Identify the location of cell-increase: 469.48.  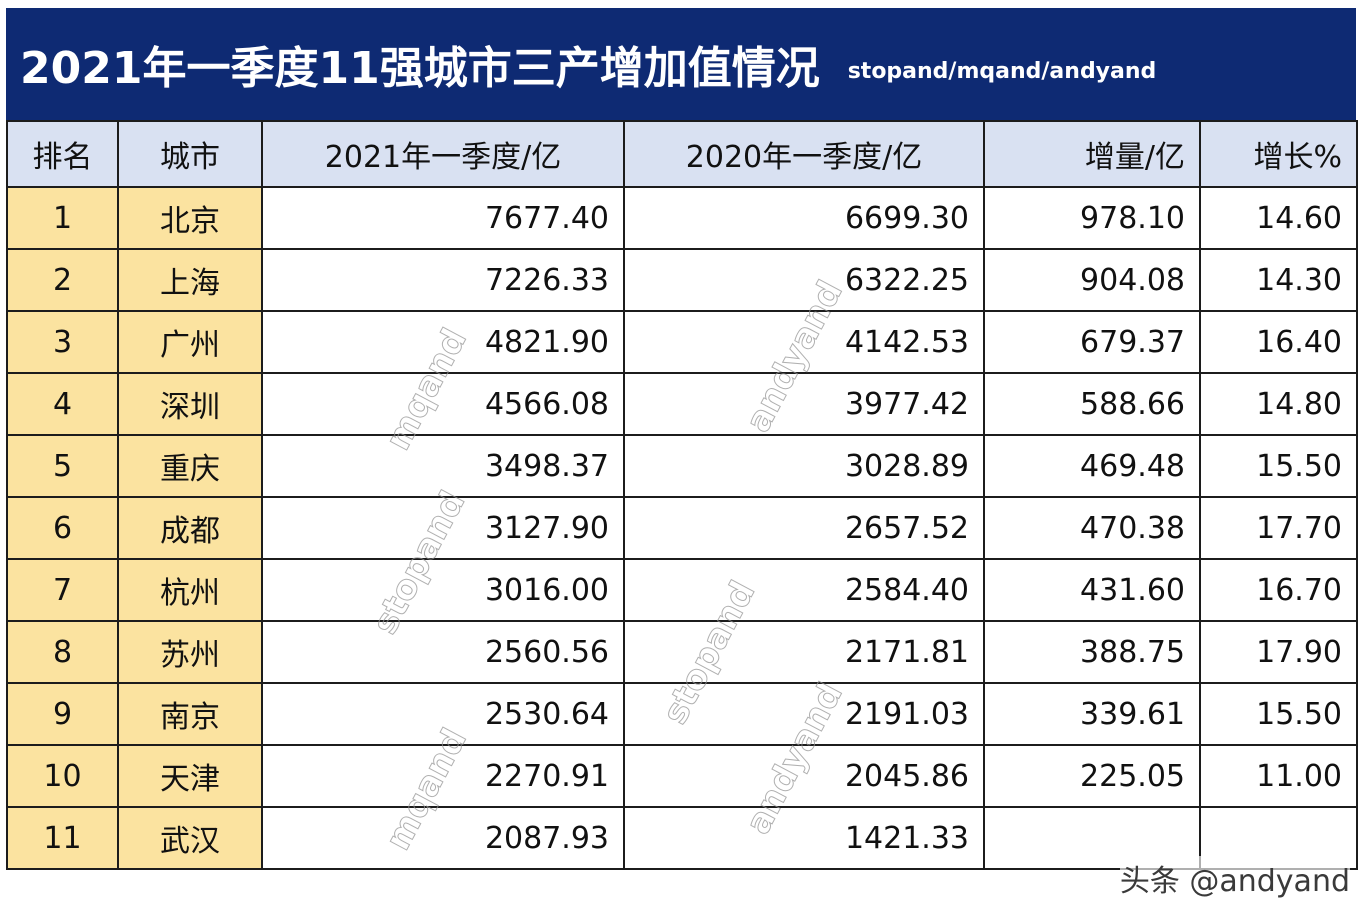
(1092, 466).